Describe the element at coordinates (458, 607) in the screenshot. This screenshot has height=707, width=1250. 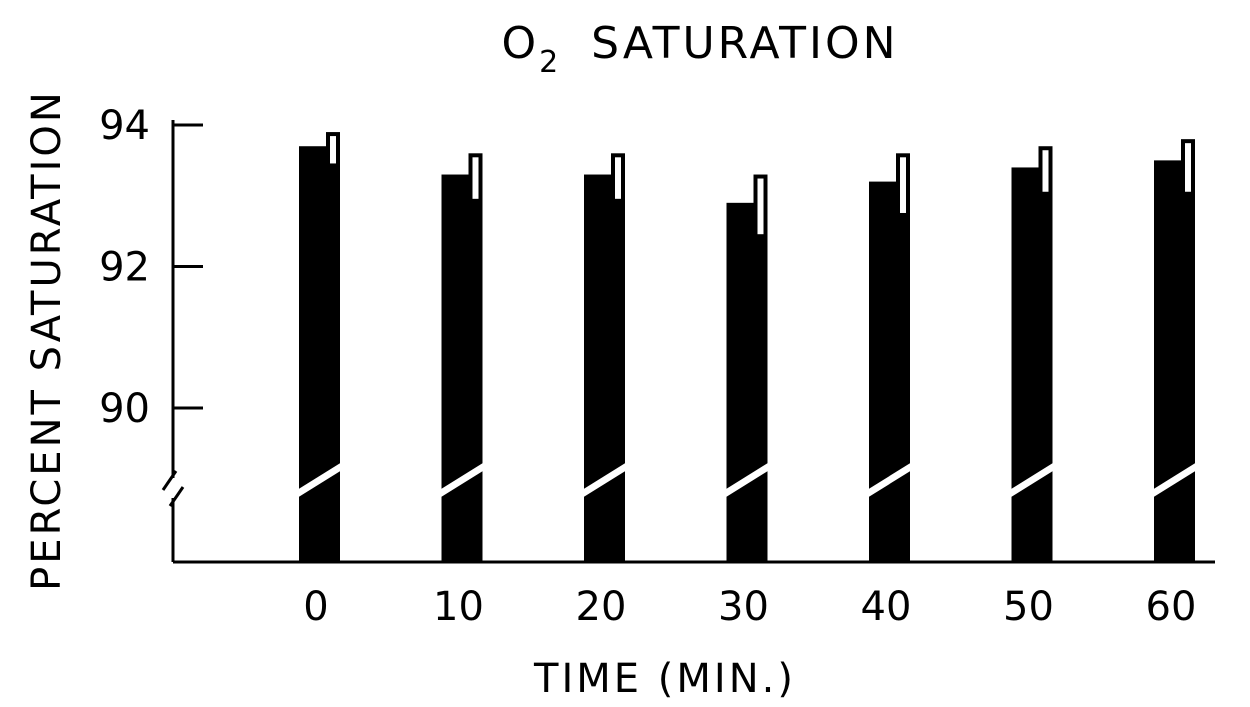
I see `x-tick-label: 10` at that location.